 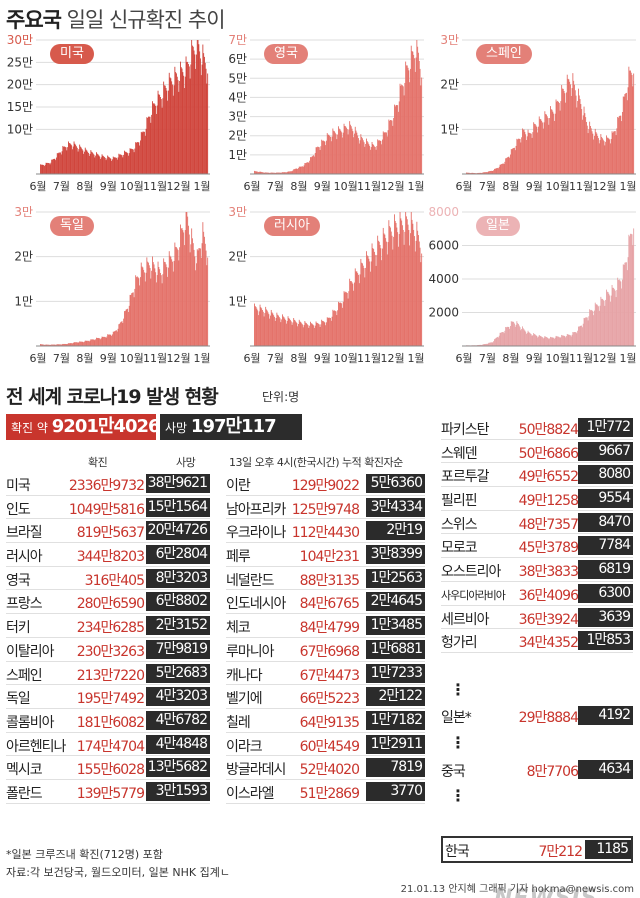 What do you see at coordinates (322, 114) in the screenshot?
I see `chart-1: 7만 6만 5만 4만 3만 2만 1만 6월 7월 8월 9월 10월 11월 12월 1월 영국` at bounding box center [322, 114].